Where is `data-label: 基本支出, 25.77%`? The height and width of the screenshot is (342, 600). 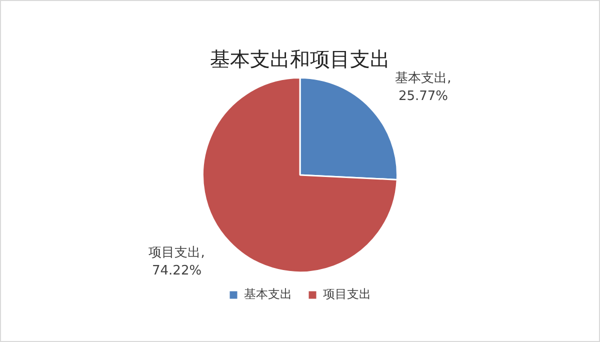 data-label: 基本支出, 25.77% is located at coordinates (423, 87).